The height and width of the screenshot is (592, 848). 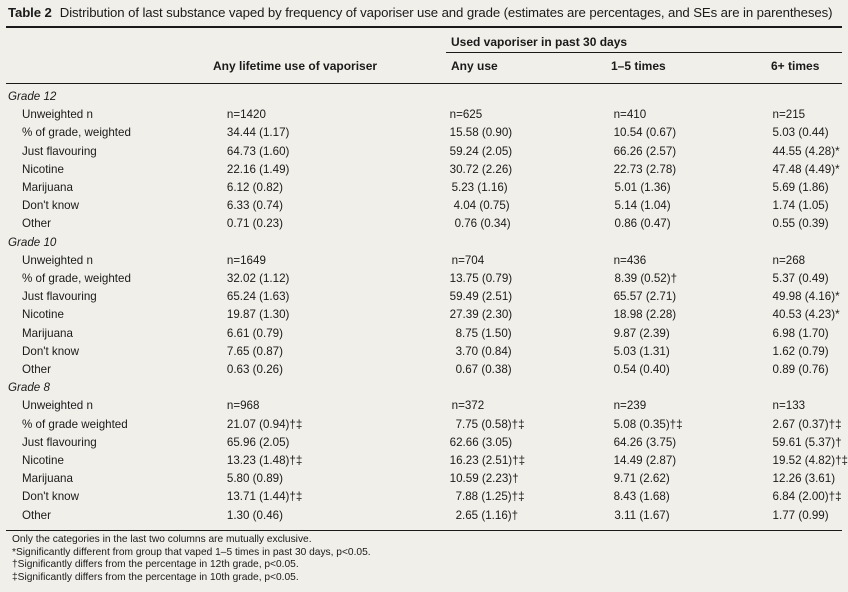 I want to click on cell-any-use-value: 62.66 (3.05), so click(x=481, y=442).